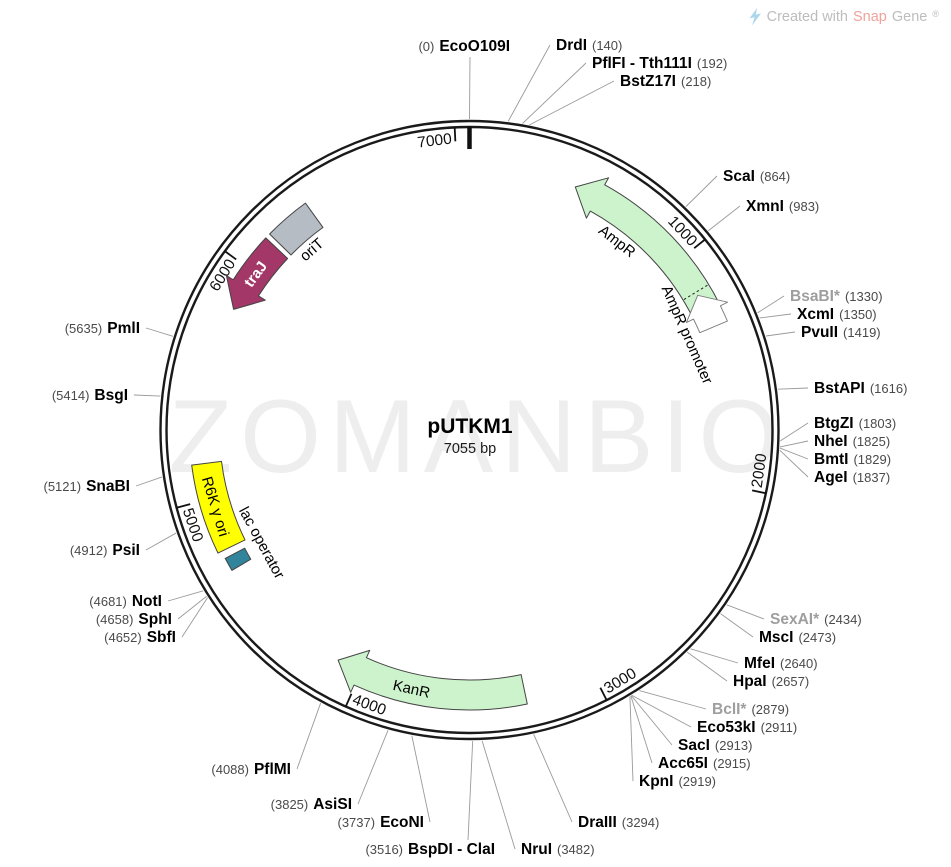 The image size is (951, 867). I want to click on enzyme-eco53ki: Eco53kI (2911), so click(714, 715).